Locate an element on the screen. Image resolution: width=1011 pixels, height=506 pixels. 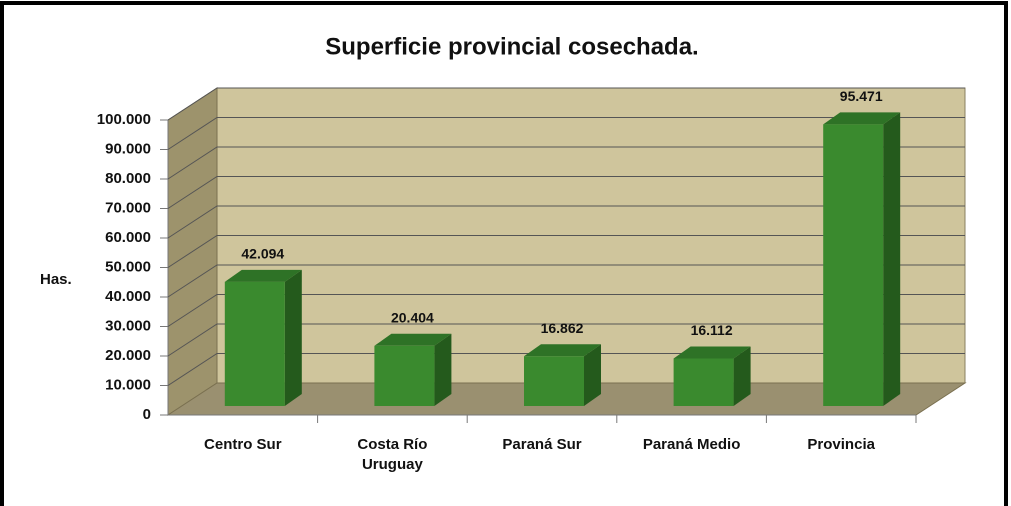
y-tick-label: 100.000 is located at coordinates (124, 119).